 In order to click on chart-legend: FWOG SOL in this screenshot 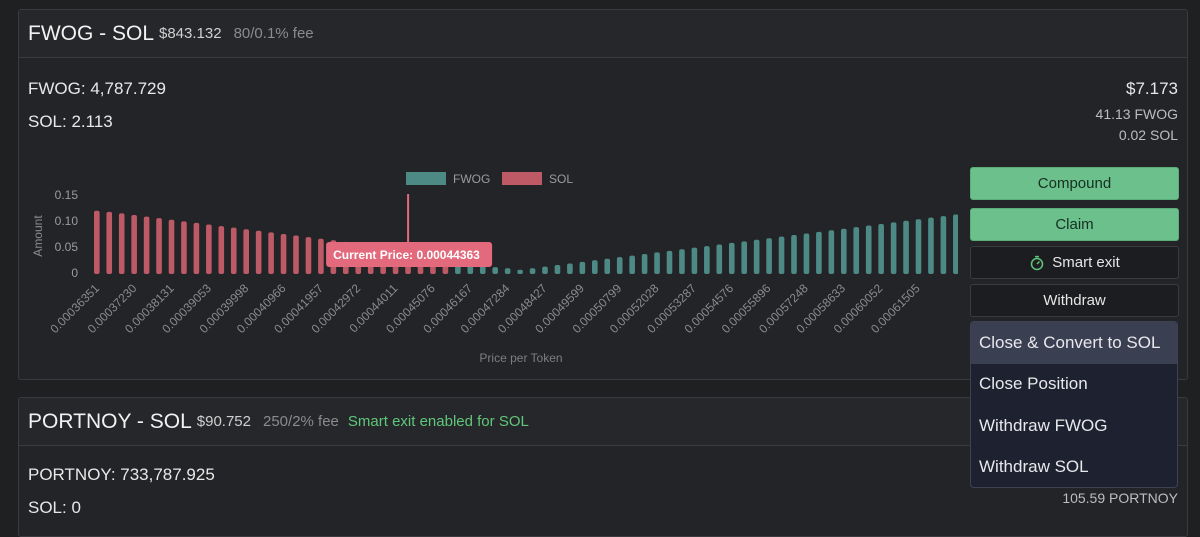, I will do `click(489, 179)`.